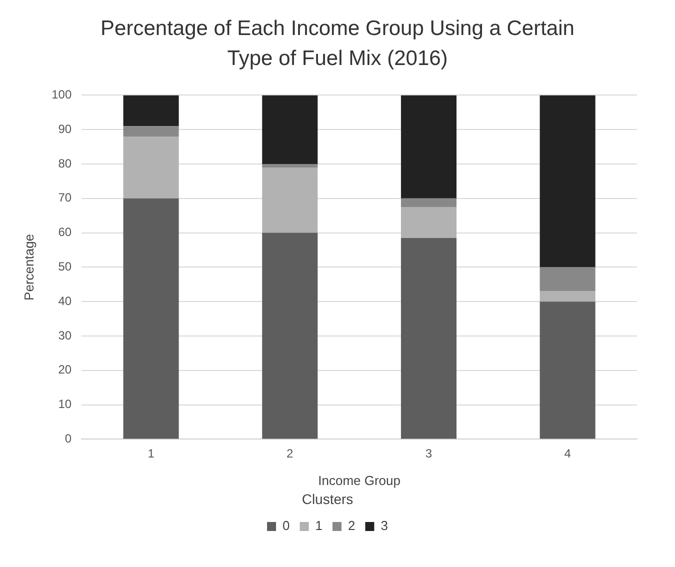 The width and height of the screenshot is (675, 567). What do you see at coordinates (65, 129) in the screenshot?
I see `y-tick-label: 90` at bounding box center [65, 129].